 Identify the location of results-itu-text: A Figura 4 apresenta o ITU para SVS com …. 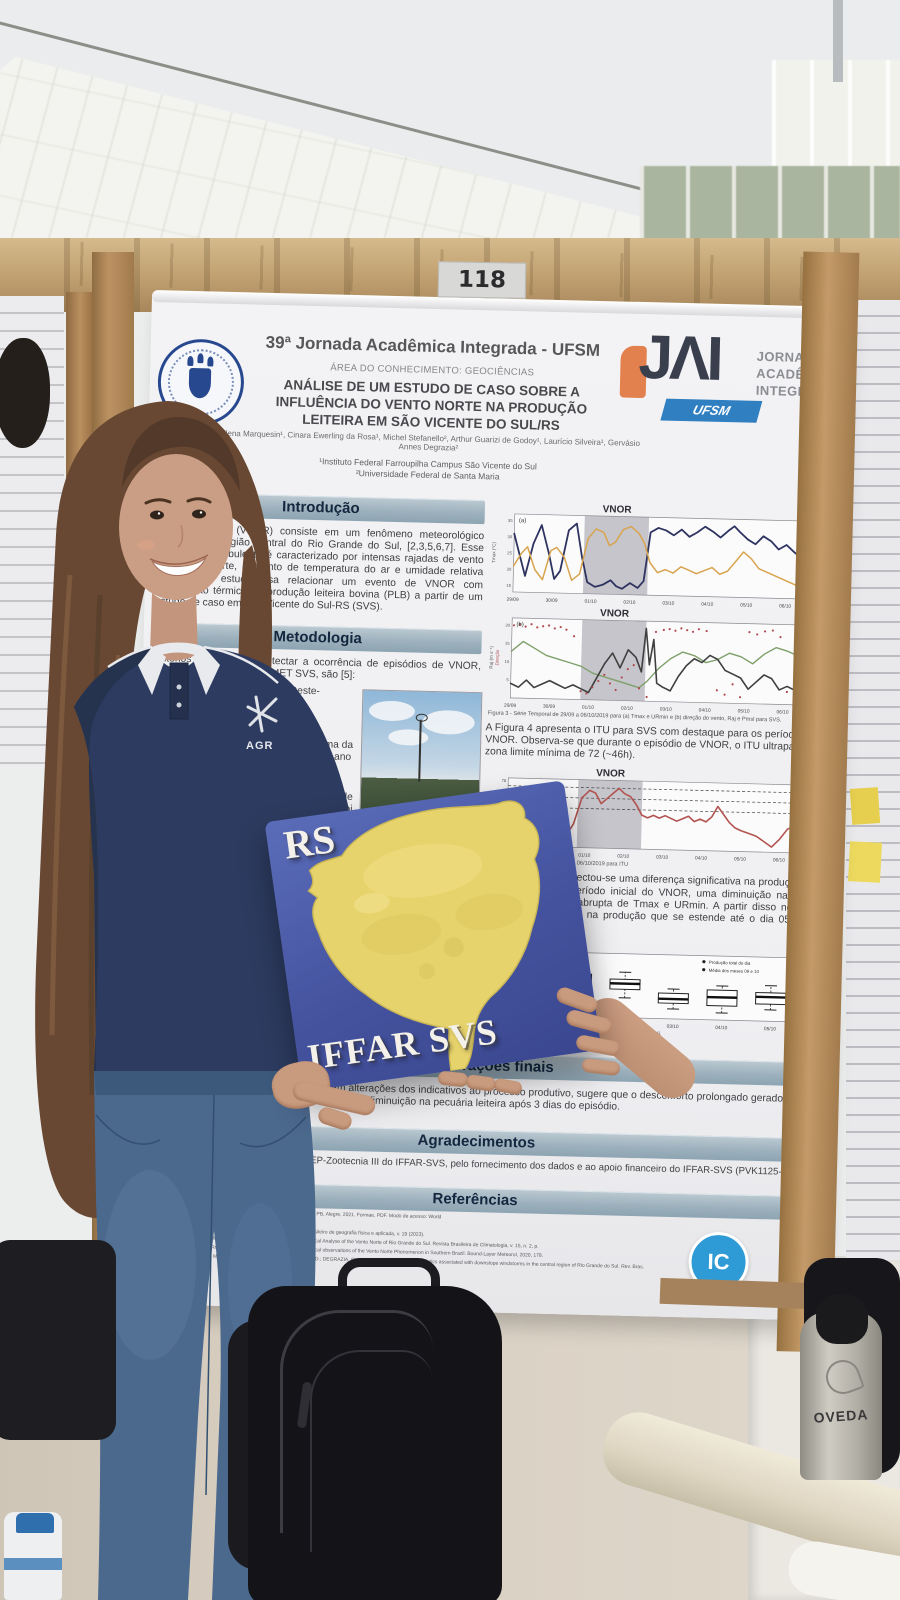
(652, 742).